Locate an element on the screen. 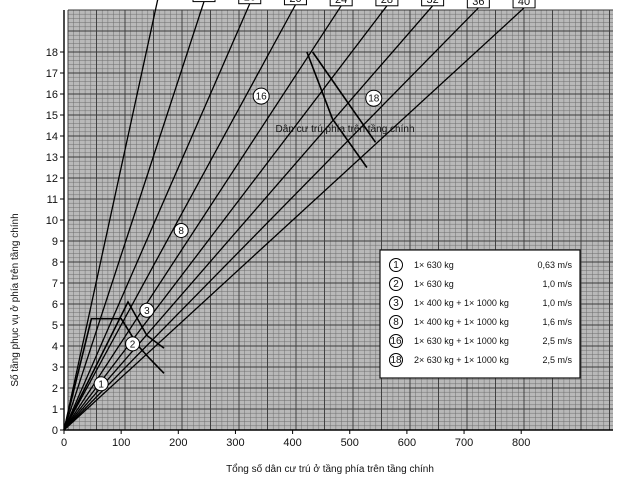  legend-text: 1× 630 kg + 1× 1000 kg is located at coordinates (461, 341).